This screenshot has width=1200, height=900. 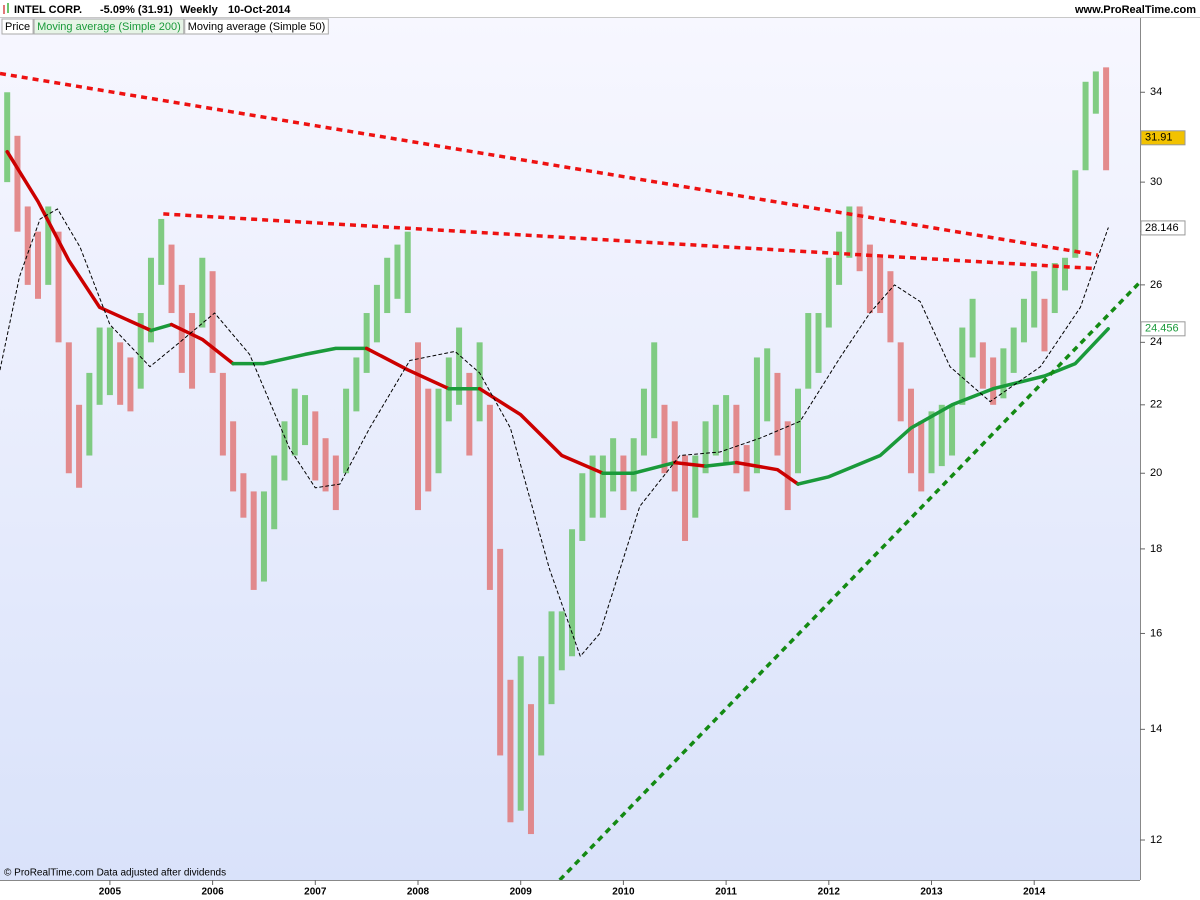 I want to click on y-tick-label: 14, so click(x=1156, y=729).